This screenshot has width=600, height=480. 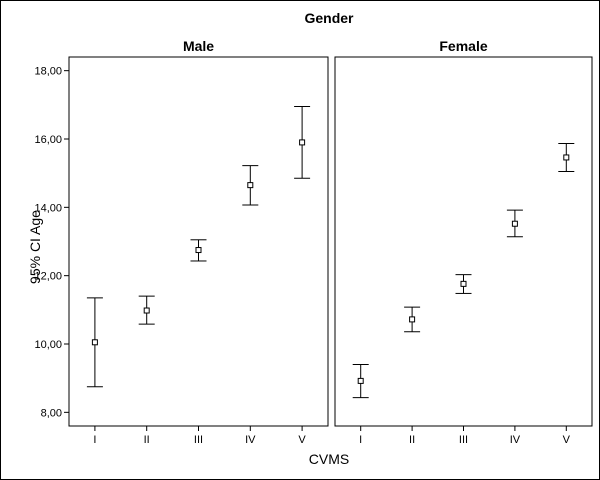 What do you see at coordinates (35, 247) in the screenshot?
I see `y-axis-label: 95% CI Age` at bounding box center [35, 247].